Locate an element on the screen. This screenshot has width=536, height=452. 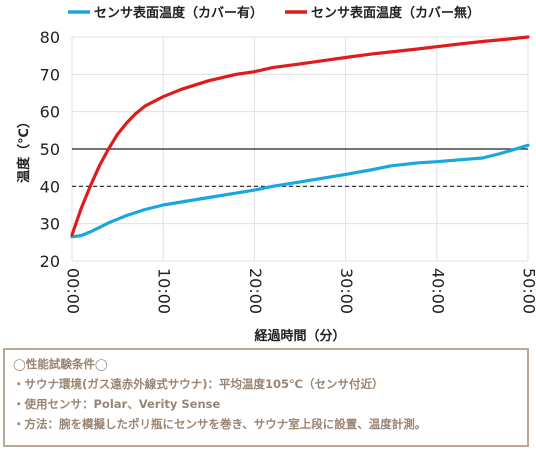
y-tick-label: 60 is located at coordinates (50, 112).